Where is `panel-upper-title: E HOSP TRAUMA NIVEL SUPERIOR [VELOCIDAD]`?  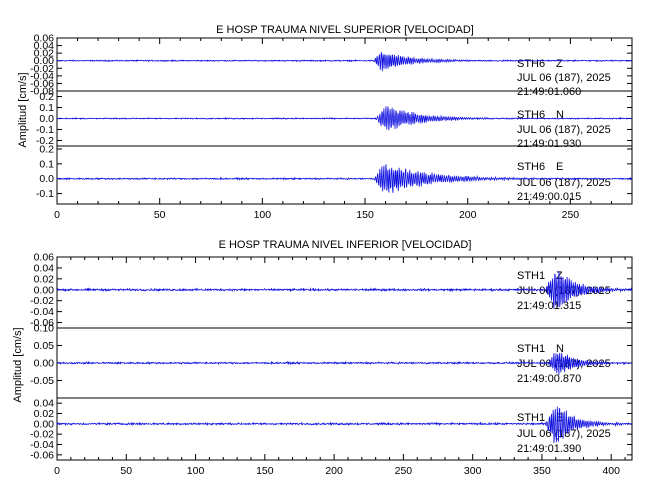
panel-upper-title: E HOSP TRAUMA NIVEL SUPERIOR [VELOCIDAD] is located at coordinates (345, 30).